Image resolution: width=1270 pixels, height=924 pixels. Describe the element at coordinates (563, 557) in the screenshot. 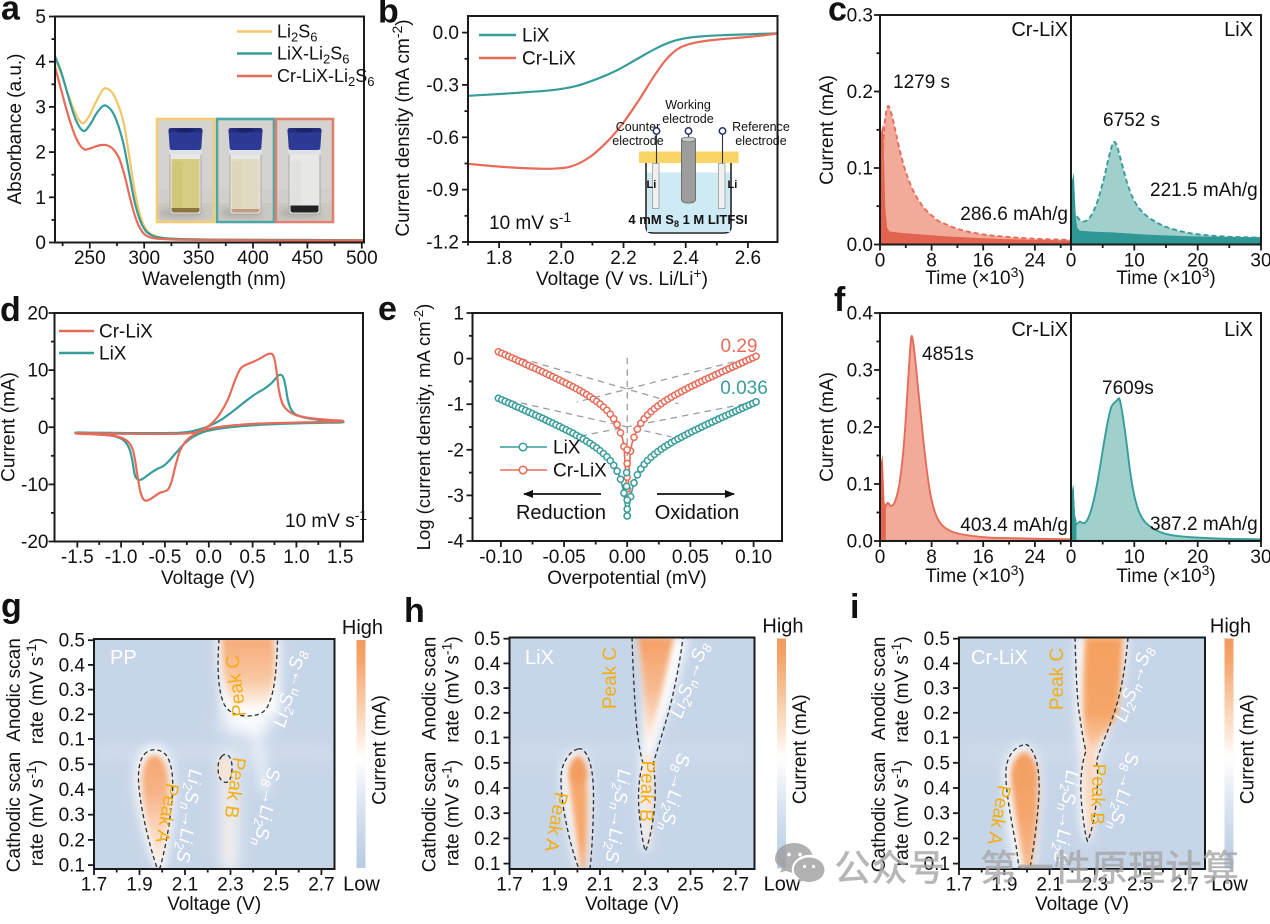

I see `svg-text: -0.05` at that location.